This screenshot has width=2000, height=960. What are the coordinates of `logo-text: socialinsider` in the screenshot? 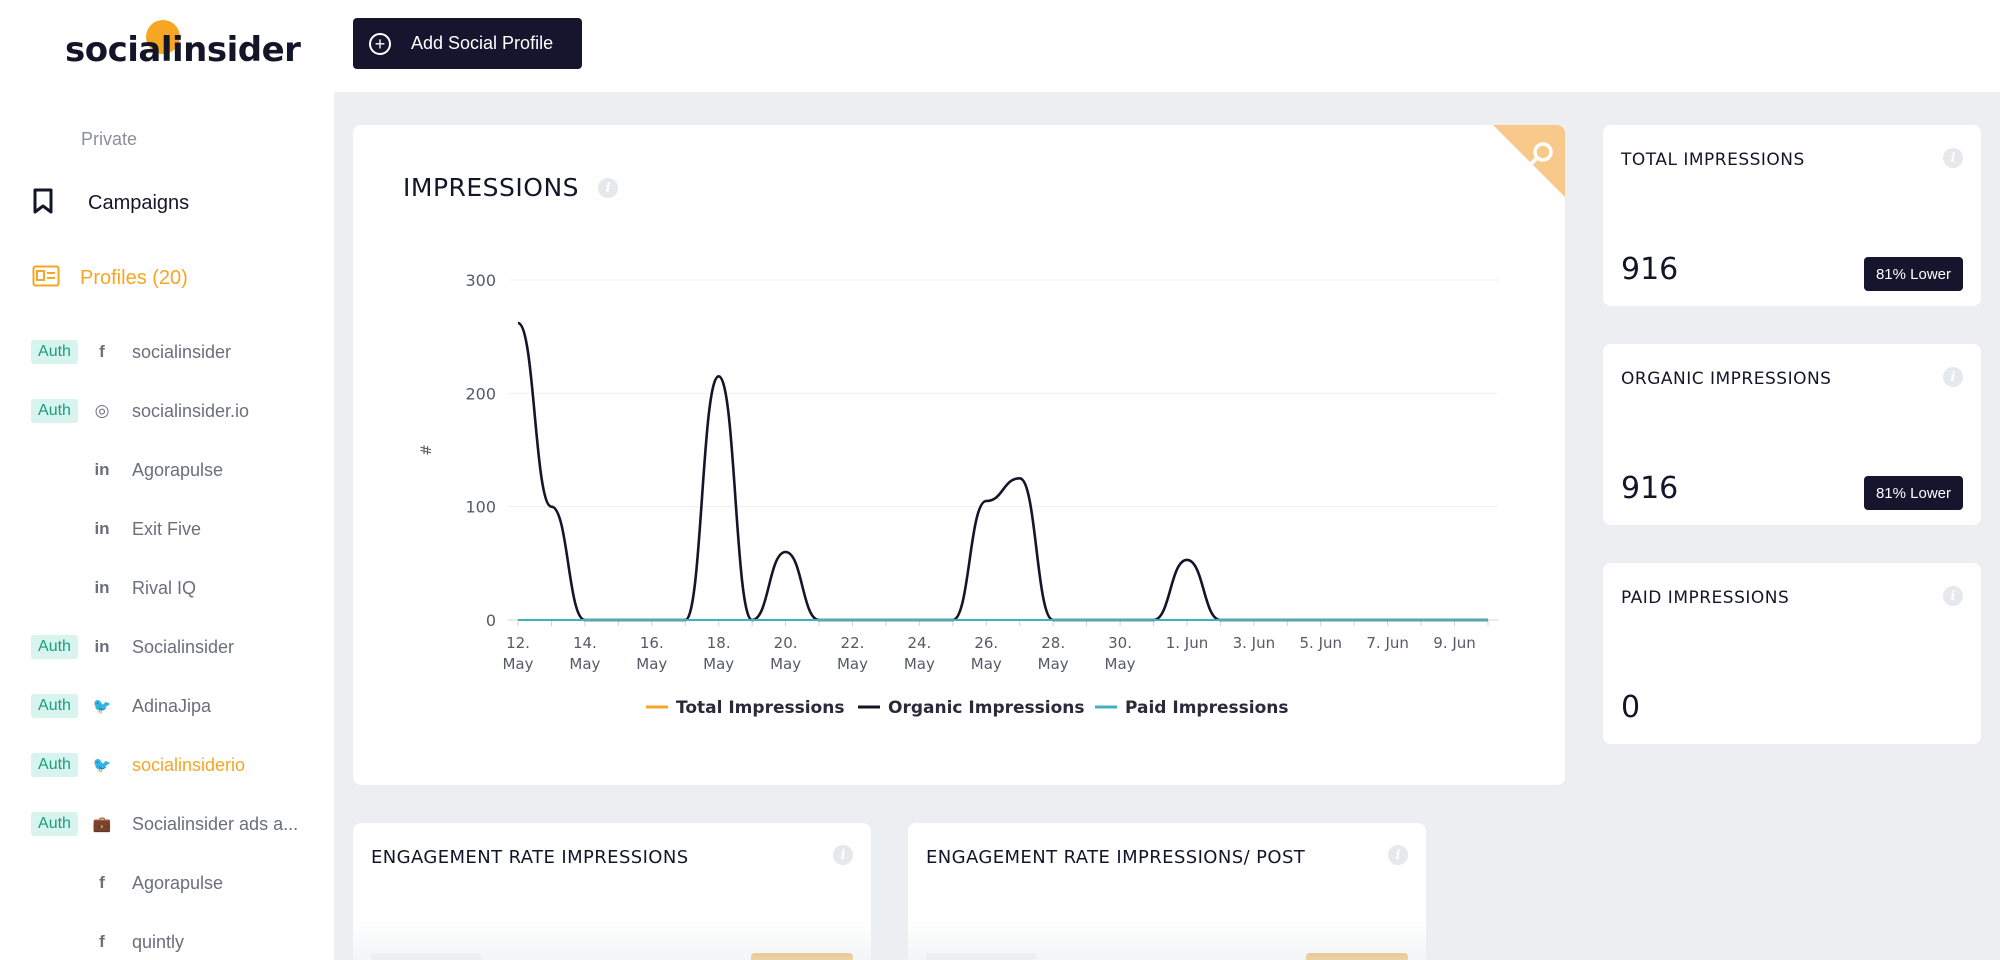 It's located at (183, 50).